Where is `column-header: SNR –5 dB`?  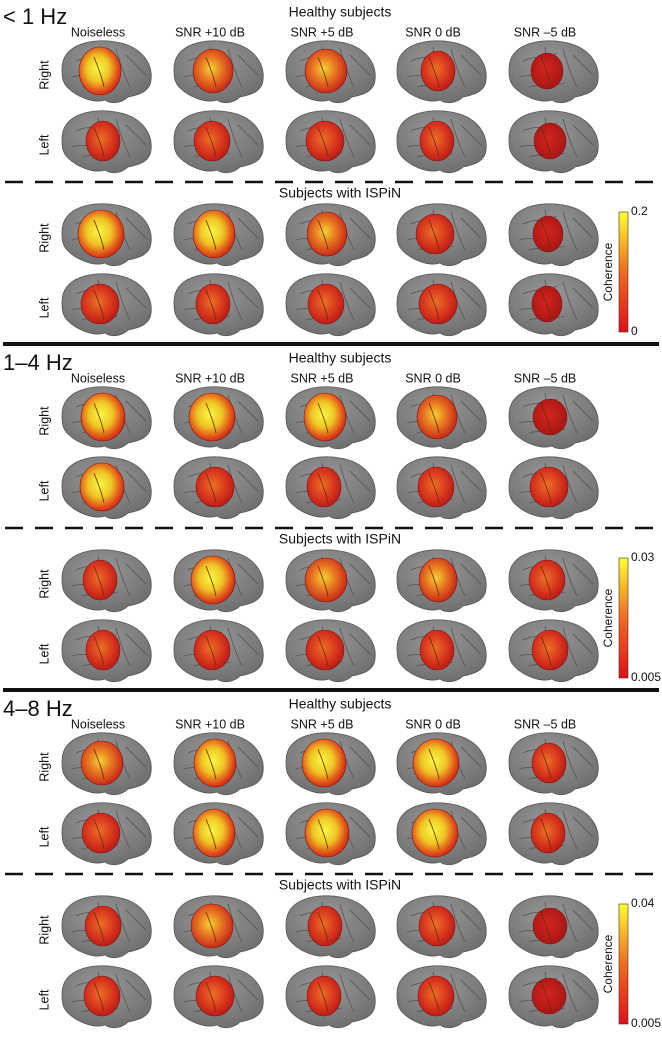 column-header: SNR –5 dB is located at coordinates (545, 378).